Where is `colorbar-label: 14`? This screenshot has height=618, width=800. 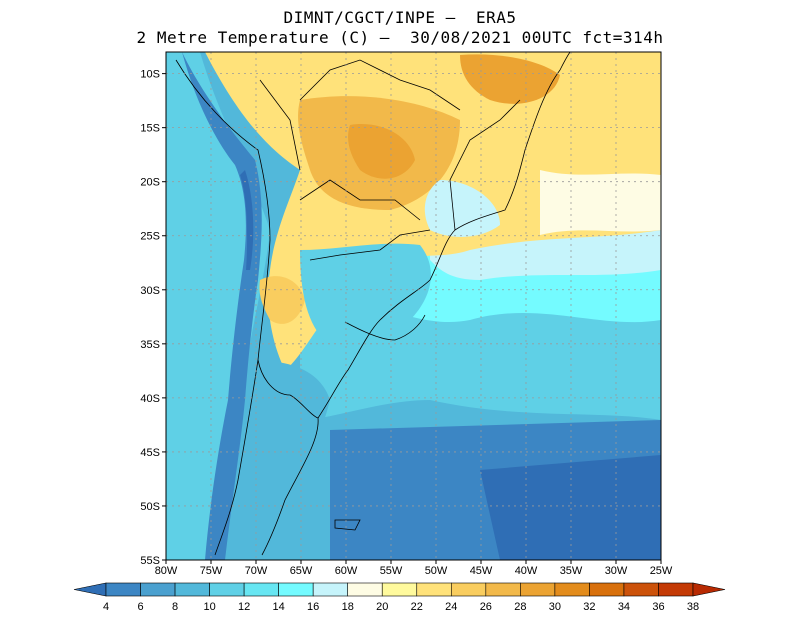 colorbar-label: 14 is located at coordinates (279, 607).